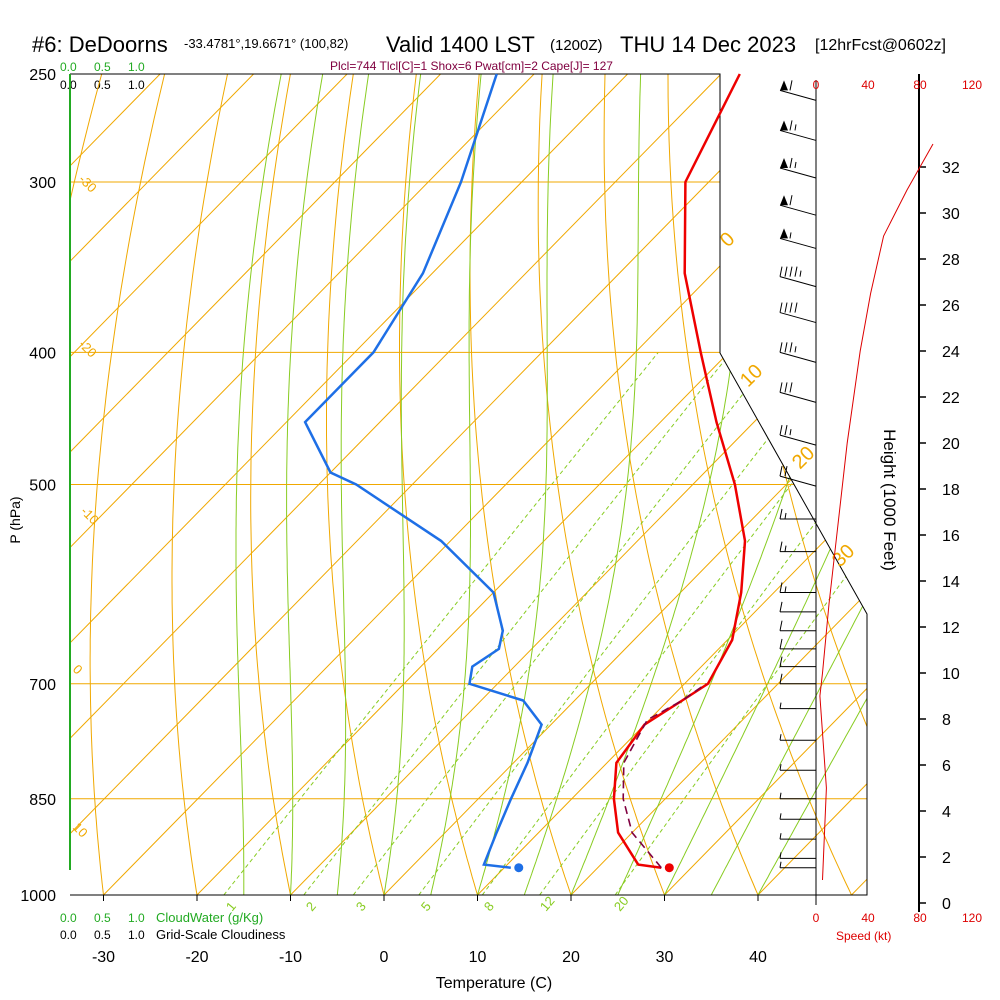 The height and width of the screenshot is (1000, 1000). What do you see at coordinates (920, 85) in the screenshot?
I see `speed-tick-top: 80` at bounding box center [920, 85].